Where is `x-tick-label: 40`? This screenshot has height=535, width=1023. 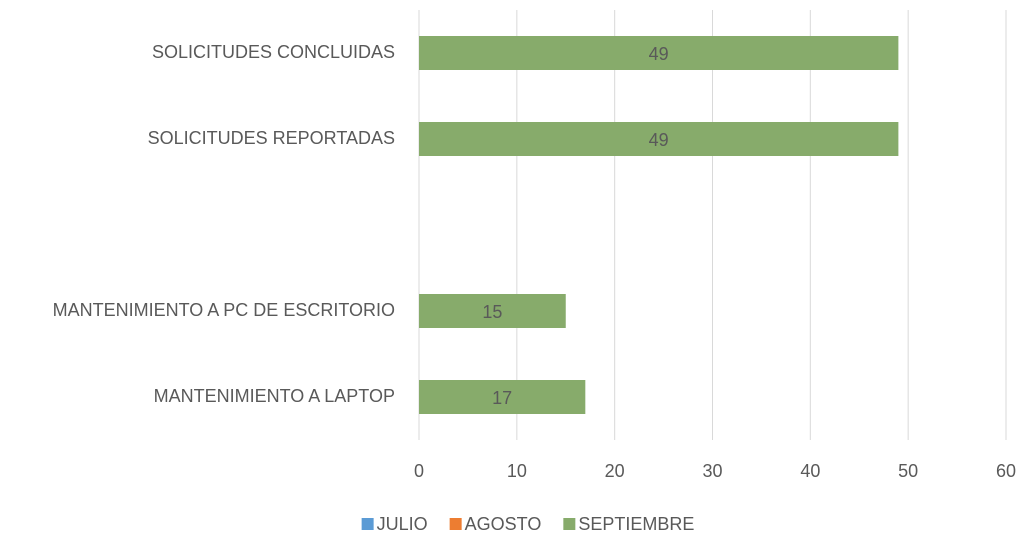 x-tick-label: 40 is located at coordinates (810, 471).